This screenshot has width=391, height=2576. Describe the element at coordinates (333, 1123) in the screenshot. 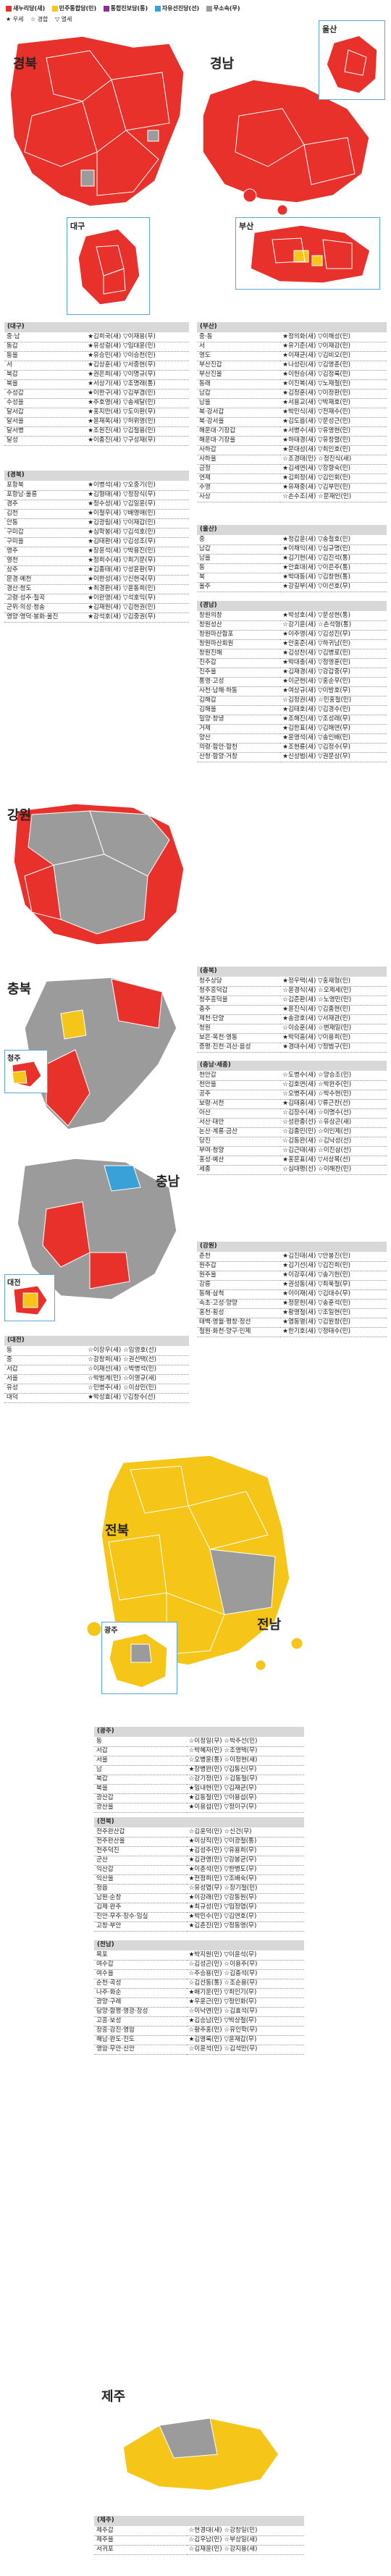

I see `candidate-outlook: ☆성완종(선) ☆유상곤(새)` at that location.